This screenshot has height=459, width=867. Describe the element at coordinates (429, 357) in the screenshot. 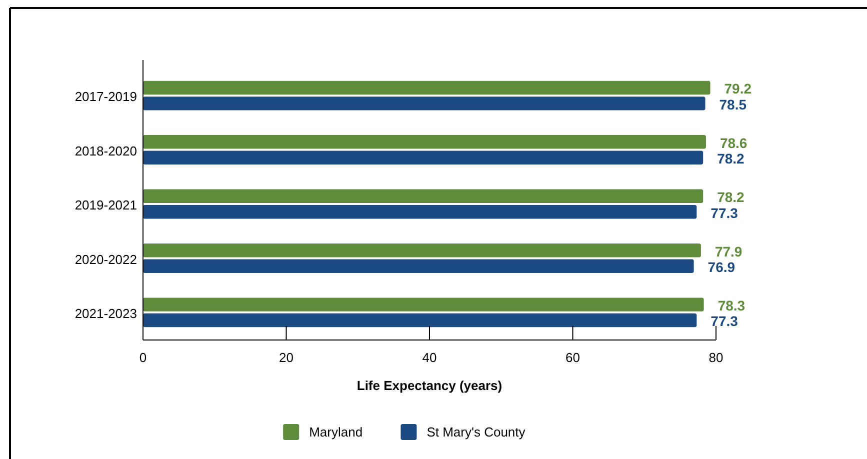

I see `x-tick-label: 40` at that location.